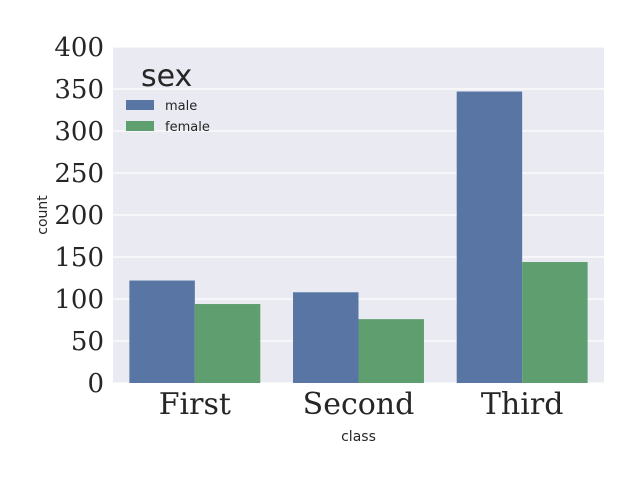  What do you see at coordinates (187, 127) in the screenshot?
I see `legend-label-female: female` at bounding box center [187, 127].